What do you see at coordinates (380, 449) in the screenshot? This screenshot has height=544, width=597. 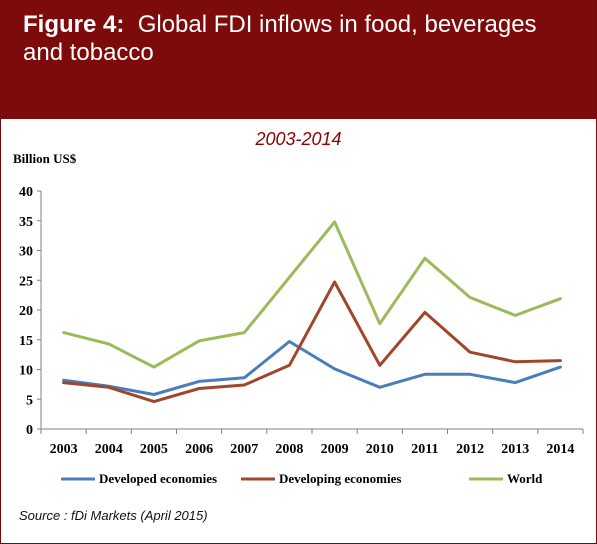 I see `x-tick-label: 2010` at bounding box center [380, 449].